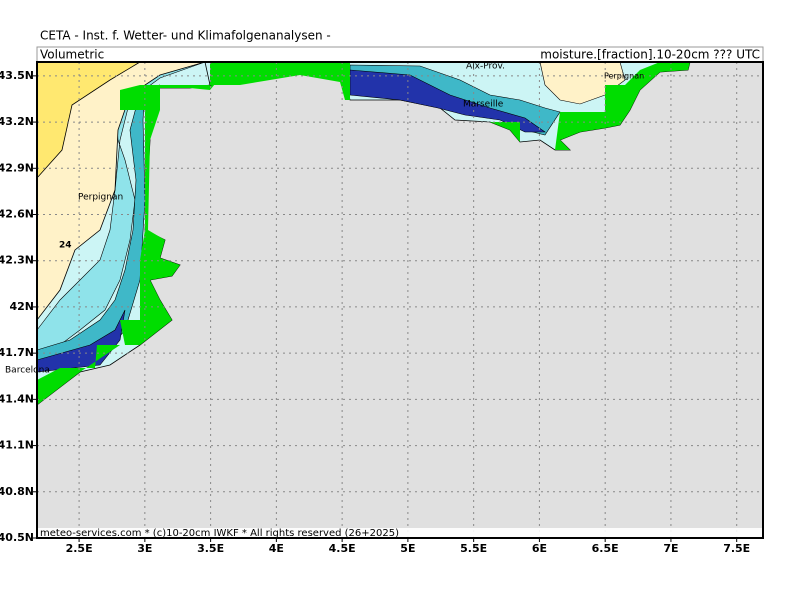 This screenshot has height=604, width=800. What do you see at coordinates (736, 548) in the screenshot?
I see `lon-tick-label: 7.5E` at bounding box center [736, 548].